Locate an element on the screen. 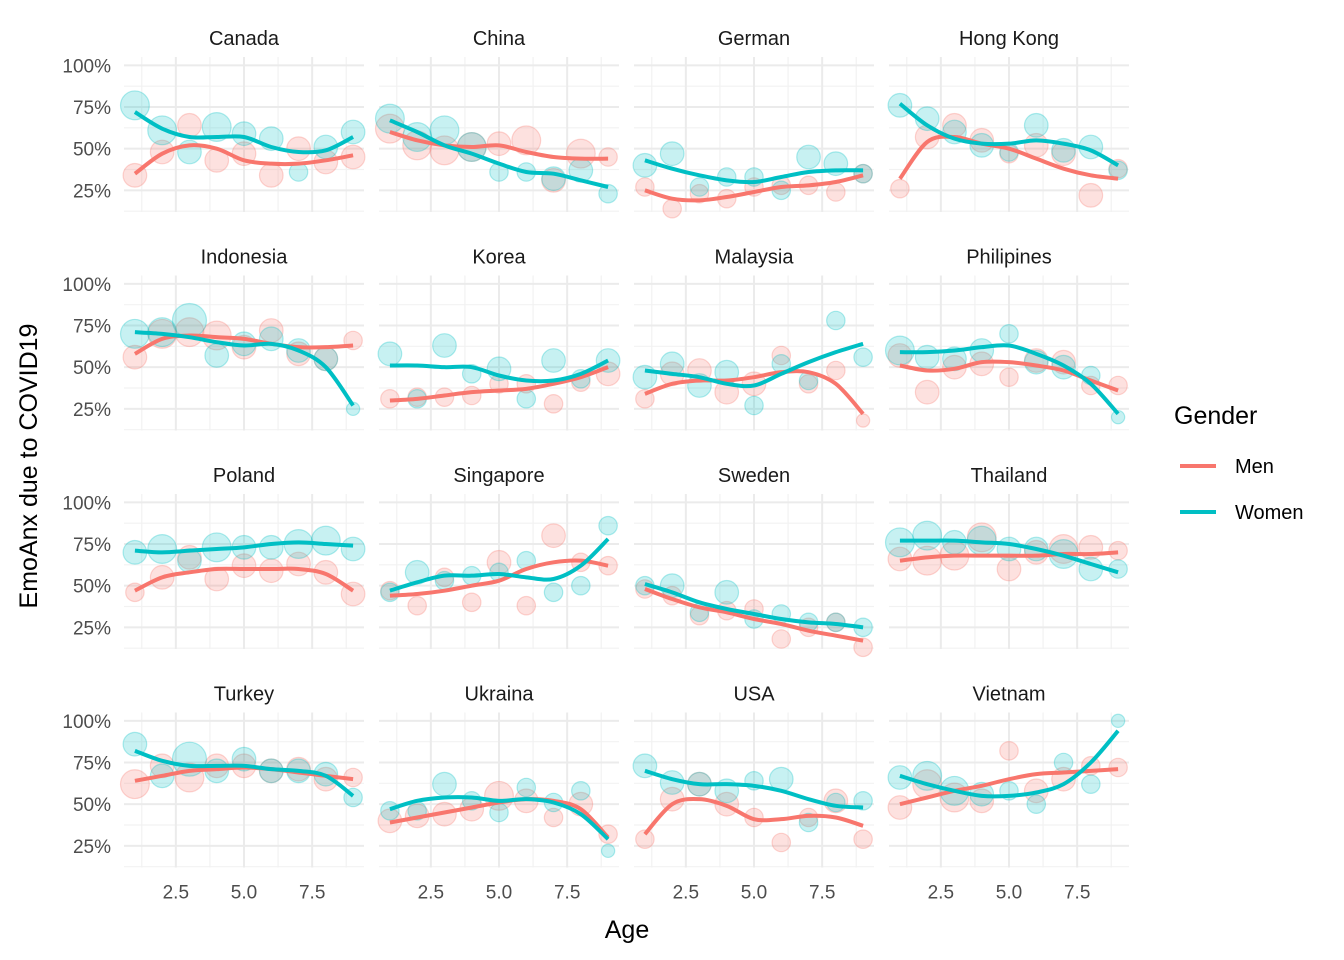 This screenshot has height=960, width=1344. facet-panel: Malaysia is located at coordinates (753, 339).